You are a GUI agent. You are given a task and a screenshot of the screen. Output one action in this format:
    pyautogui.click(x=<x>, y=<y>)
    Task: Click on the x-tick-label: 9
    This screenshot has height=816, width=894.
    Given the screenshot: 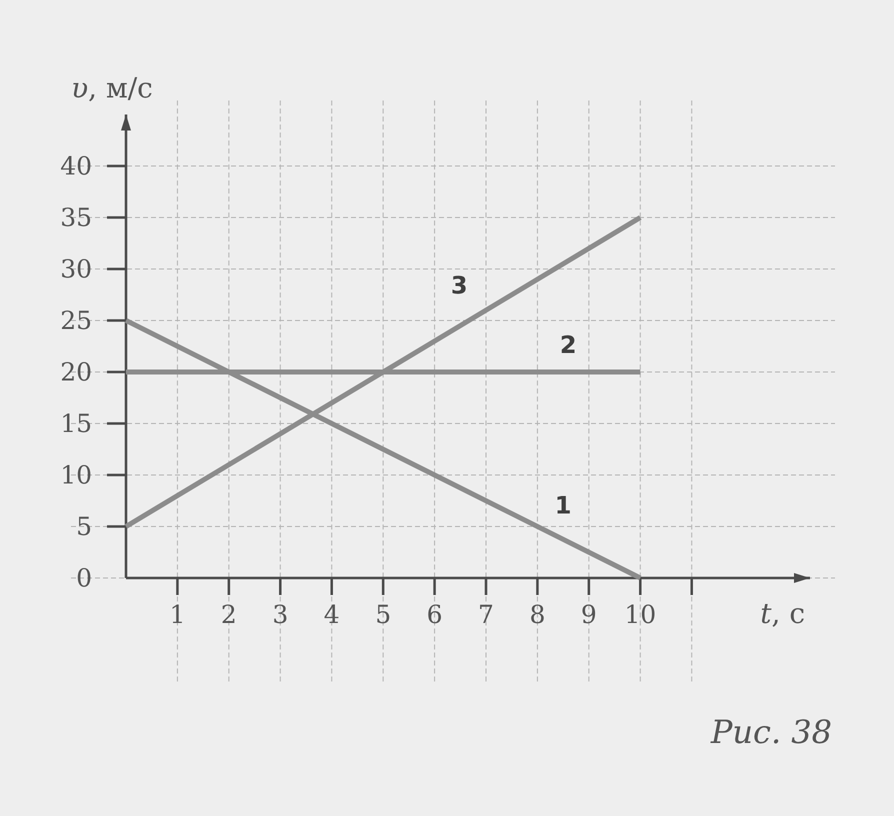 What is the action you would take?
    pyautogui.click(x=588, y=614)
    